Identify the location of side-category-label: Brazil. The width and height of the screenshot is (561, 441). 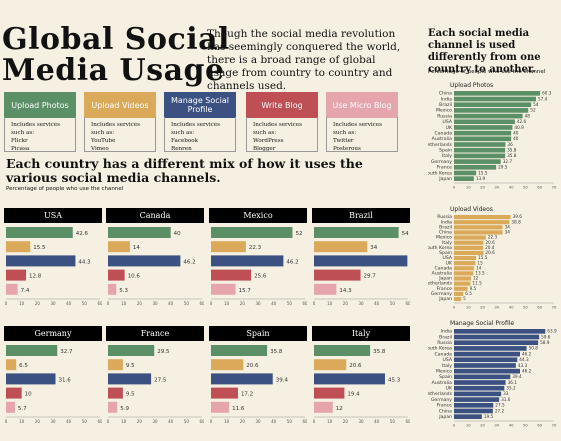
(445, 105).